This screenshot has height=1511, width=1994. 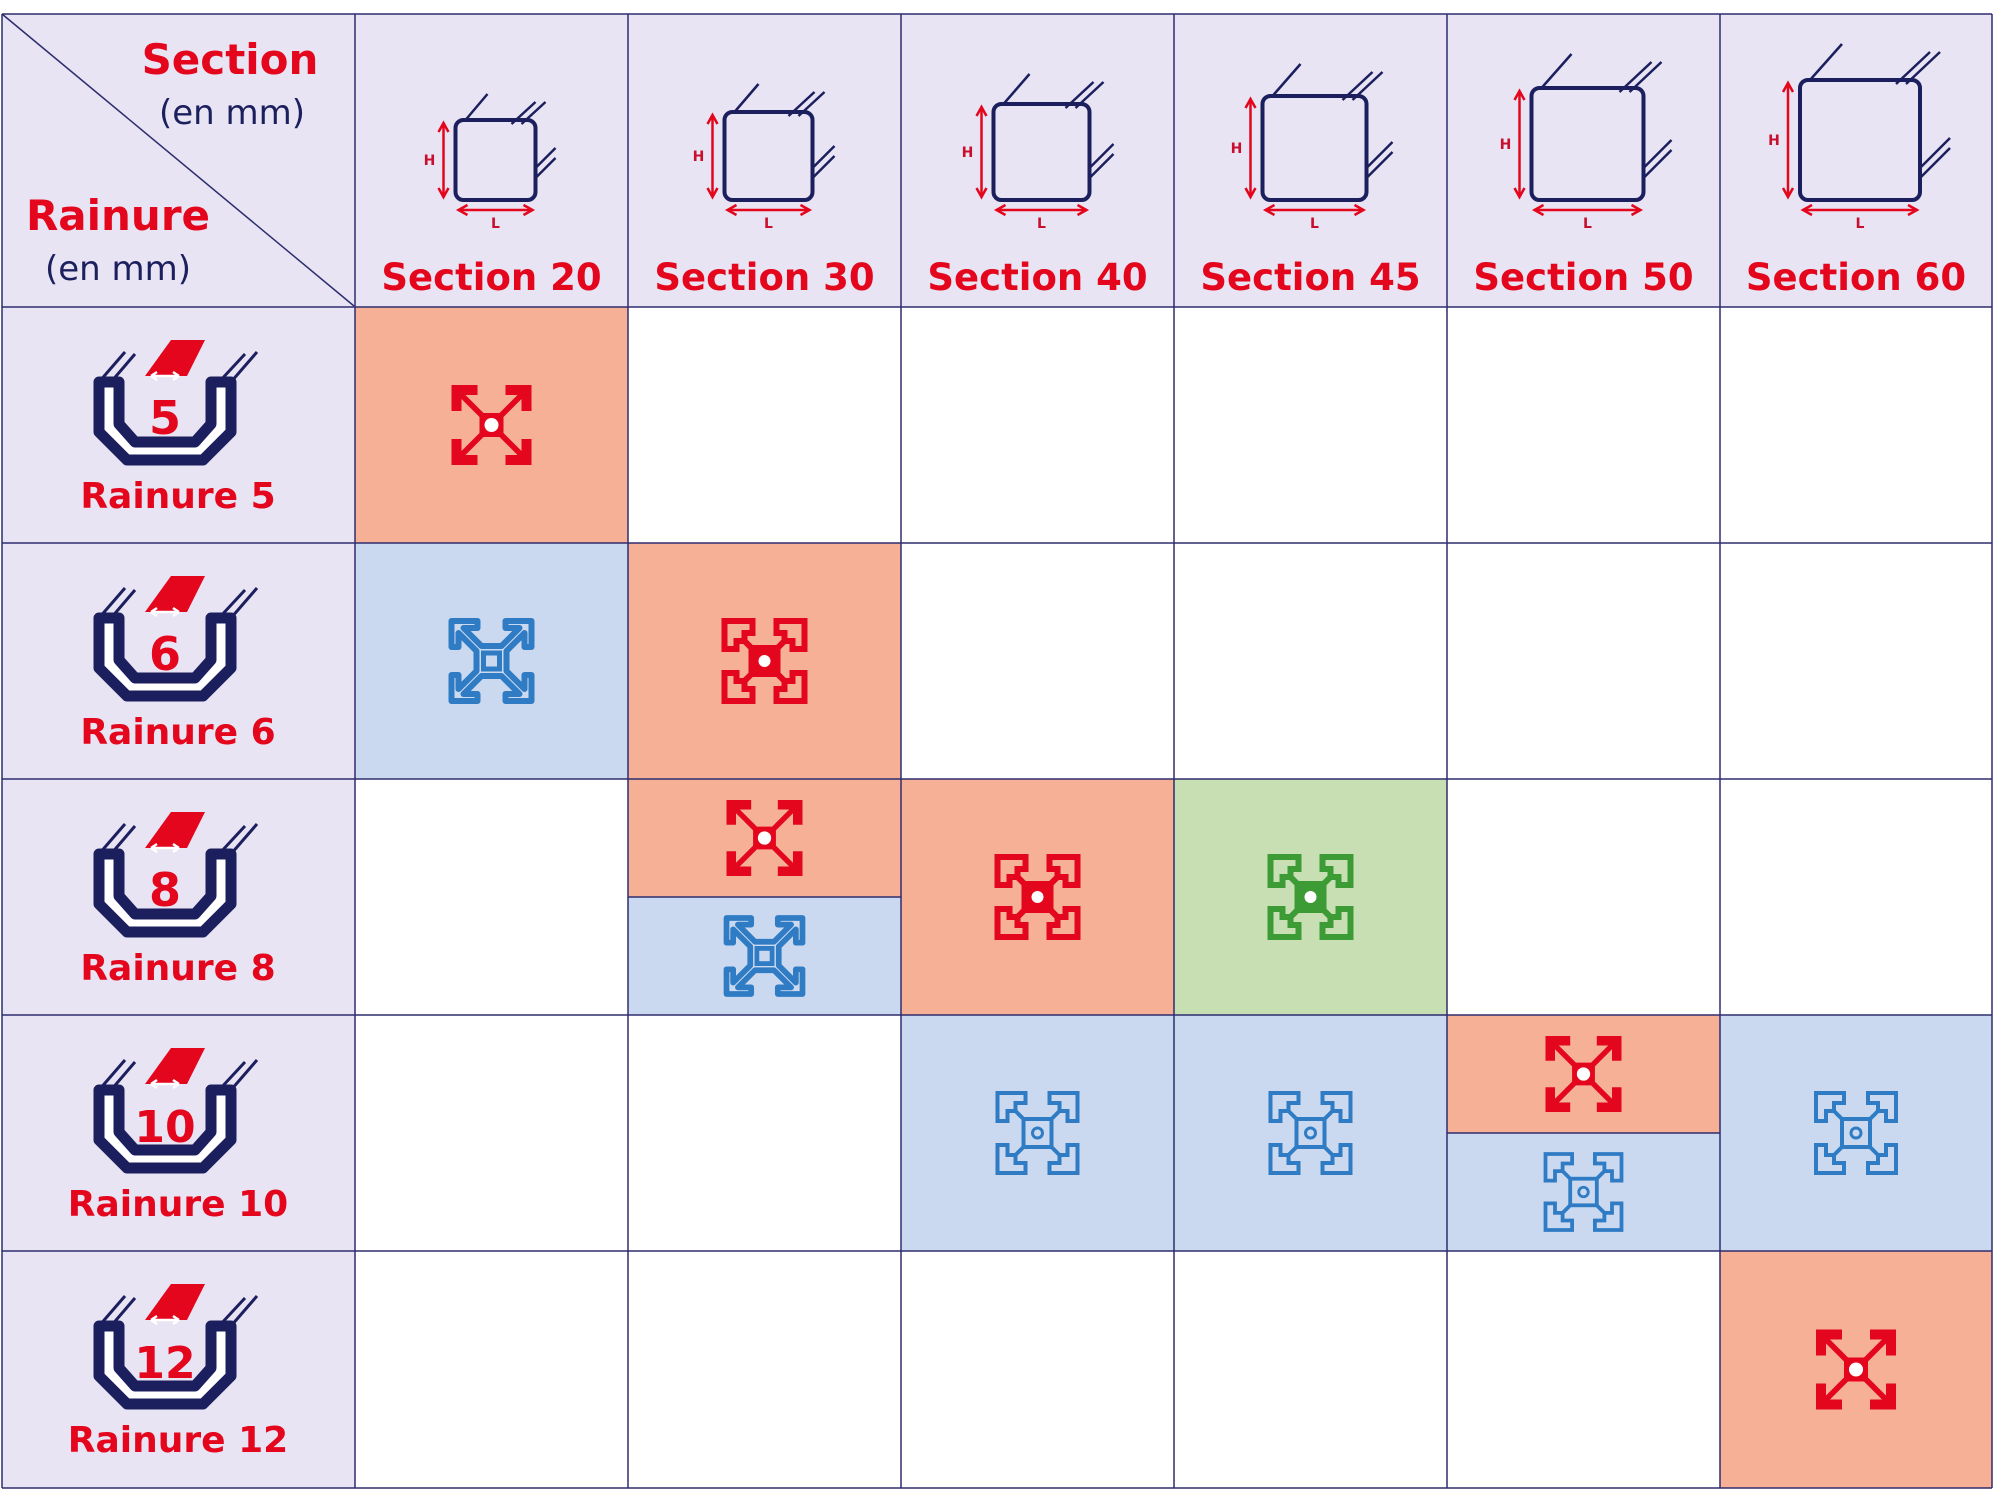 What do you see at coordinates (764, 661) in the screenshot?
I see `cell-r2-c2` at bounding box center [764, 661].